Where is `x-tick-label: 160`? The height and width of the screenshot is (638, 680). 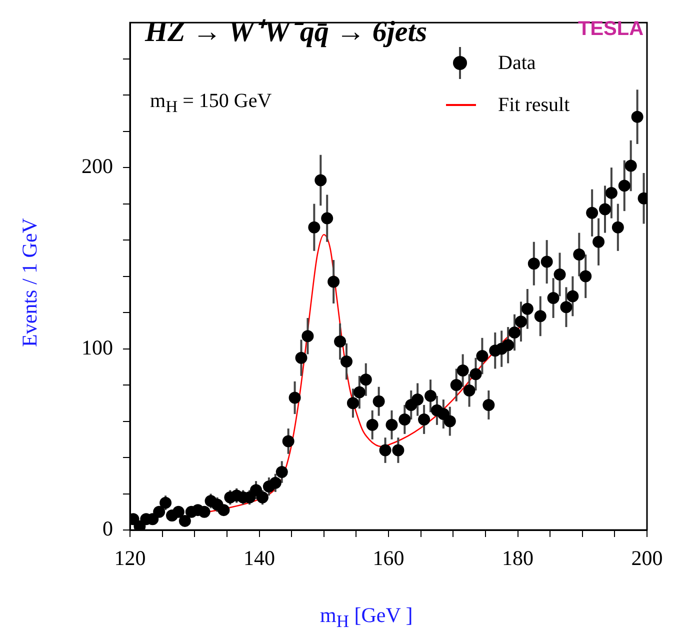 x-tick-label: 160 is located at coordinates (388, 558).